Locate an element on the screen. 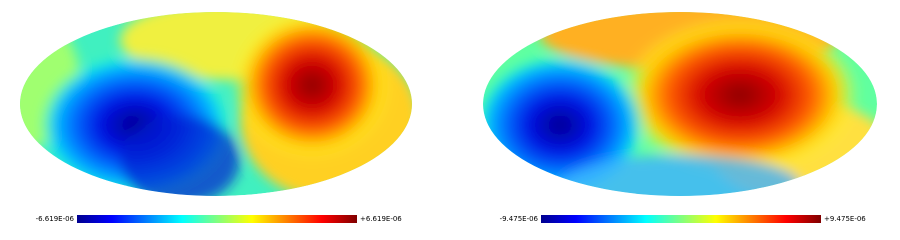 The width and height of the screenshot is (900, 240). colorbar-max-label: +6.619E-06 is located at coordinates (381, 219).